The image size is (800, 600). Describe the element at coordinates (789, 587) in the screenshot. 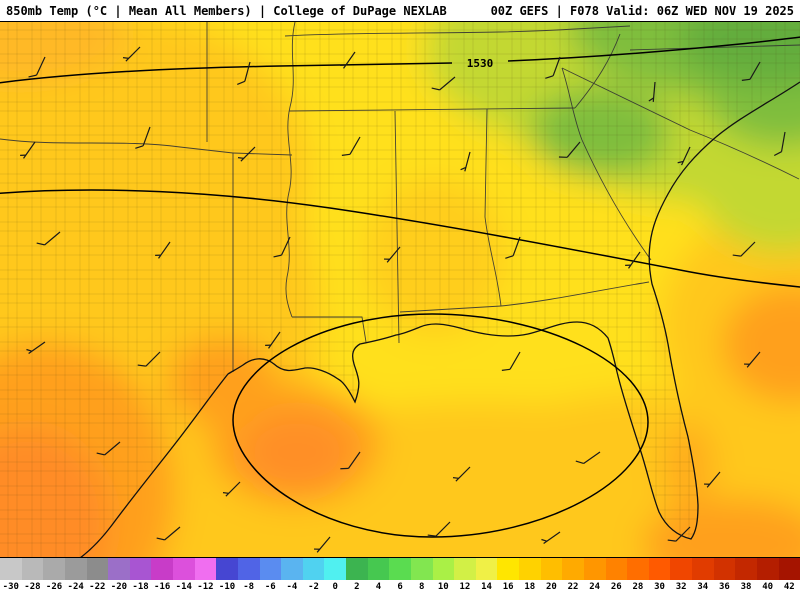

I see `colorbar-tick-label: 42` at that location.